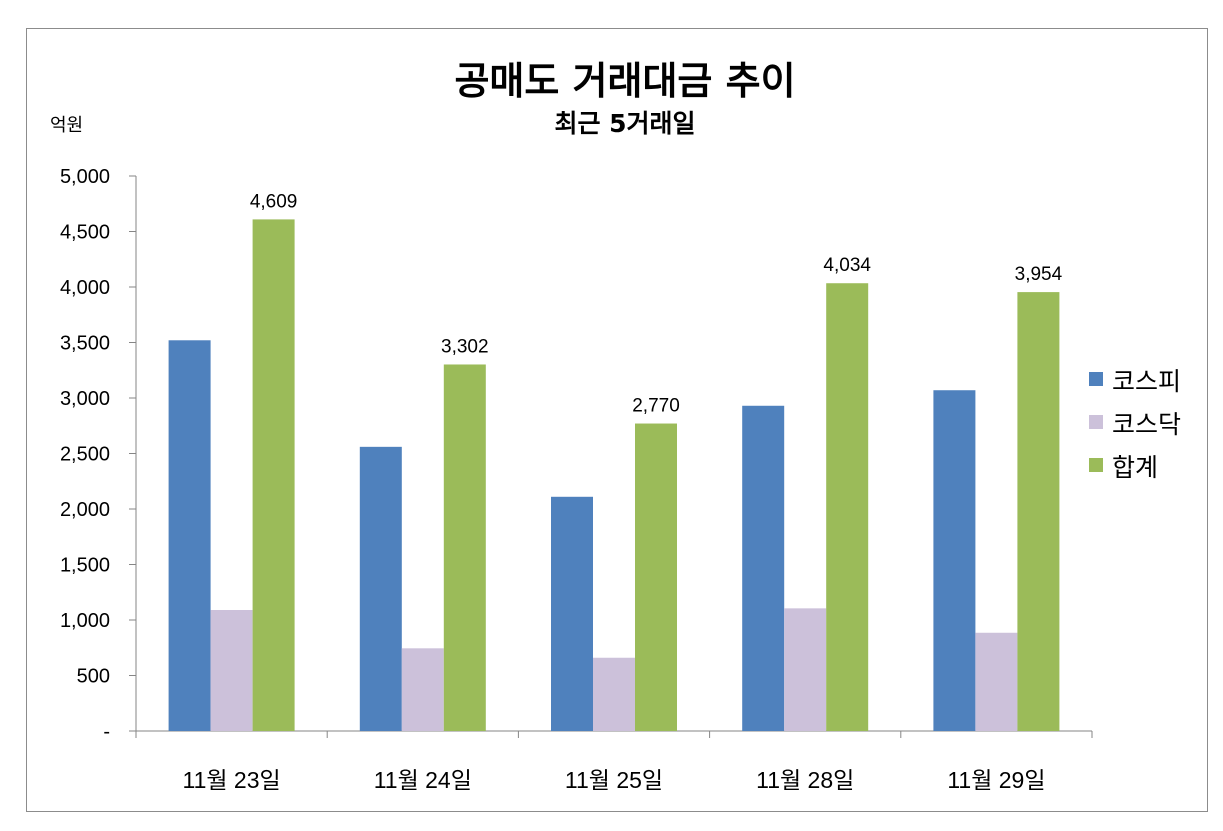 The image size is (1223, 831). Describe the element at coordinates (847, 507) in the screenshot. I see `bar-합계-3` at that location.